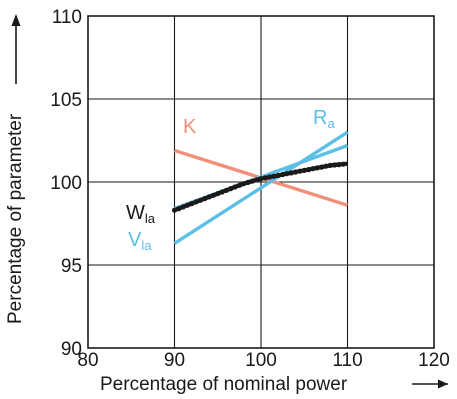  I want to click on y-tick-label: 100, so click(66, 183).